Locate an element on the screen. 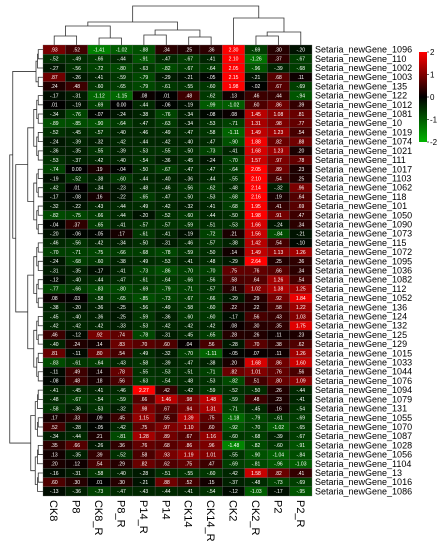 This screenshot has width=439, height=546. cell-value-label: -.59 is located at coordinates (144, 317).